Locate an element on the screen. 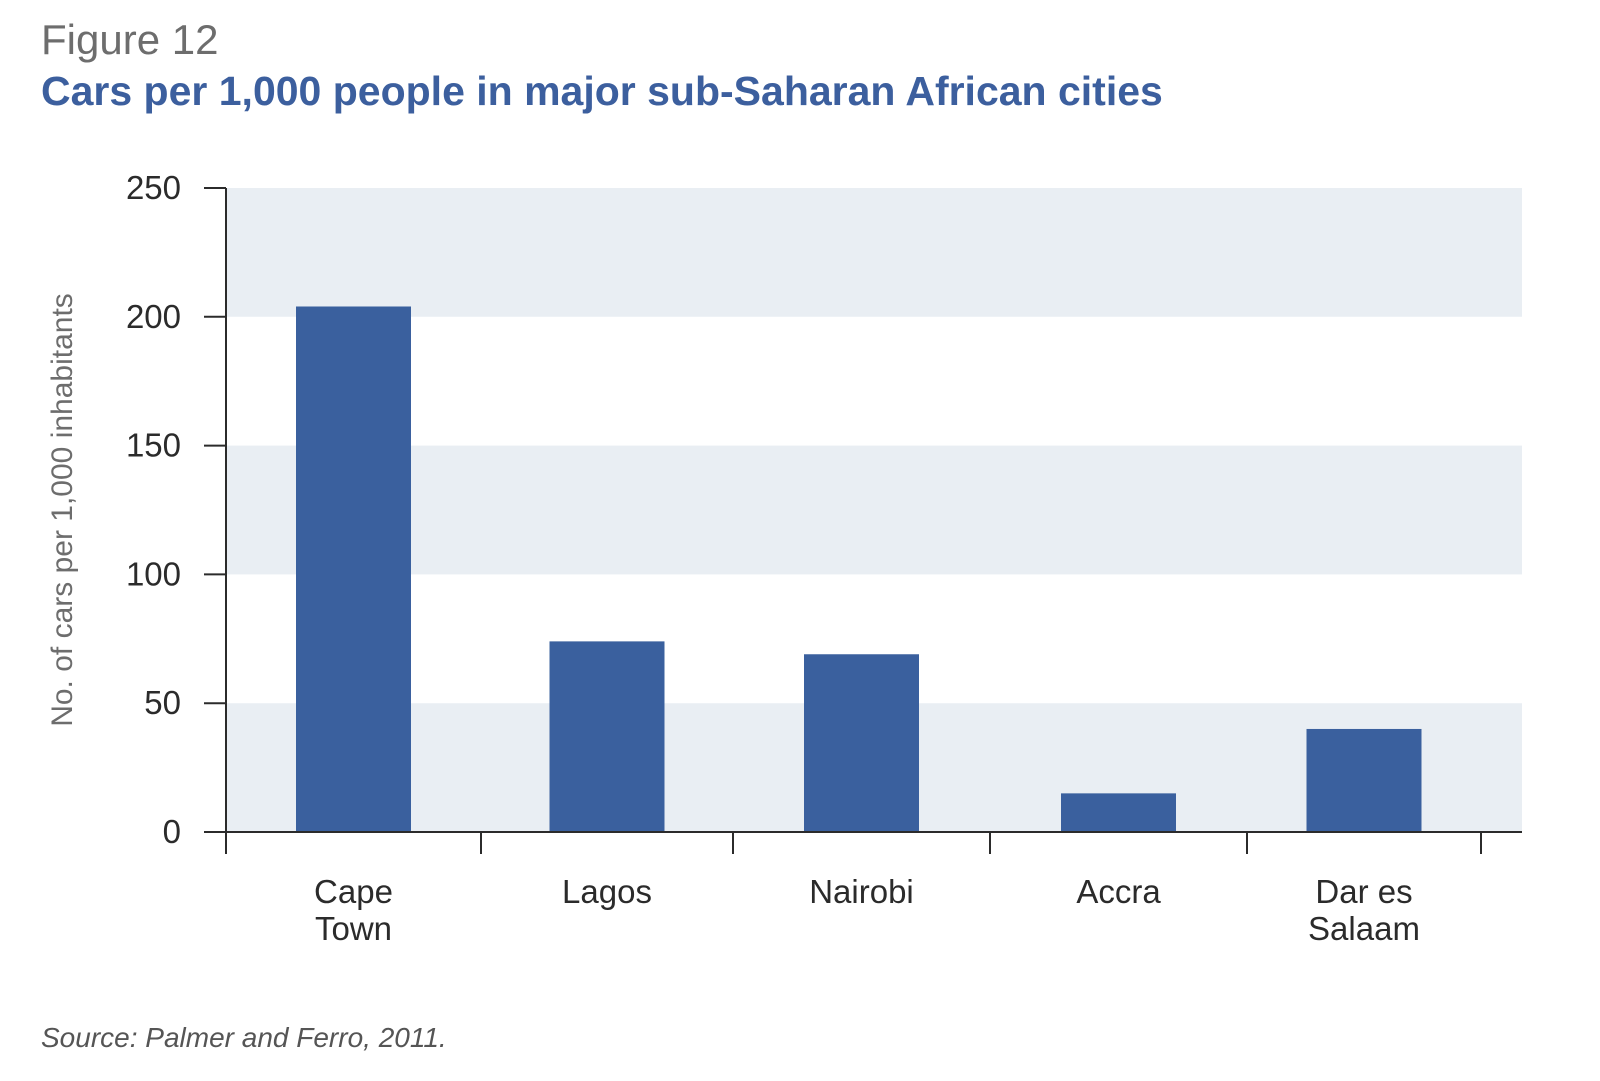 This screenshot has height=1081, width=1600. x-tick-label: Cape Town is located at coordinates (353, 910).